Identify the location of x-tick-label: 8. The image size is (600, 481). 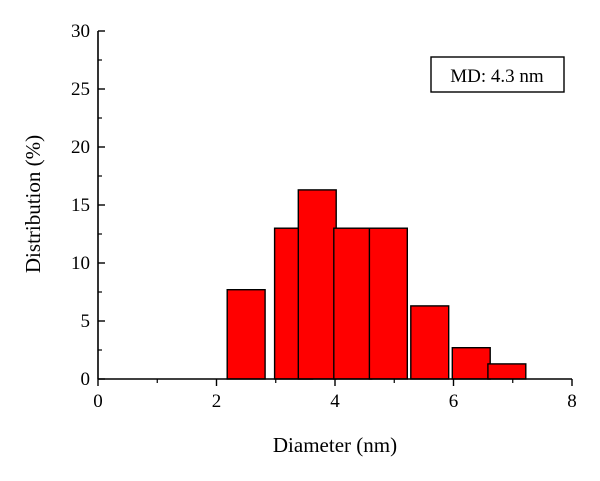
(572, 401).